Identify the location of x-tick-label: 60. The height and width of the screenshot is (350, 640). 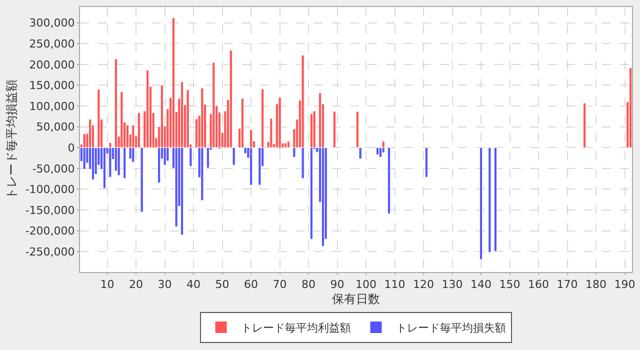
(251, 285).